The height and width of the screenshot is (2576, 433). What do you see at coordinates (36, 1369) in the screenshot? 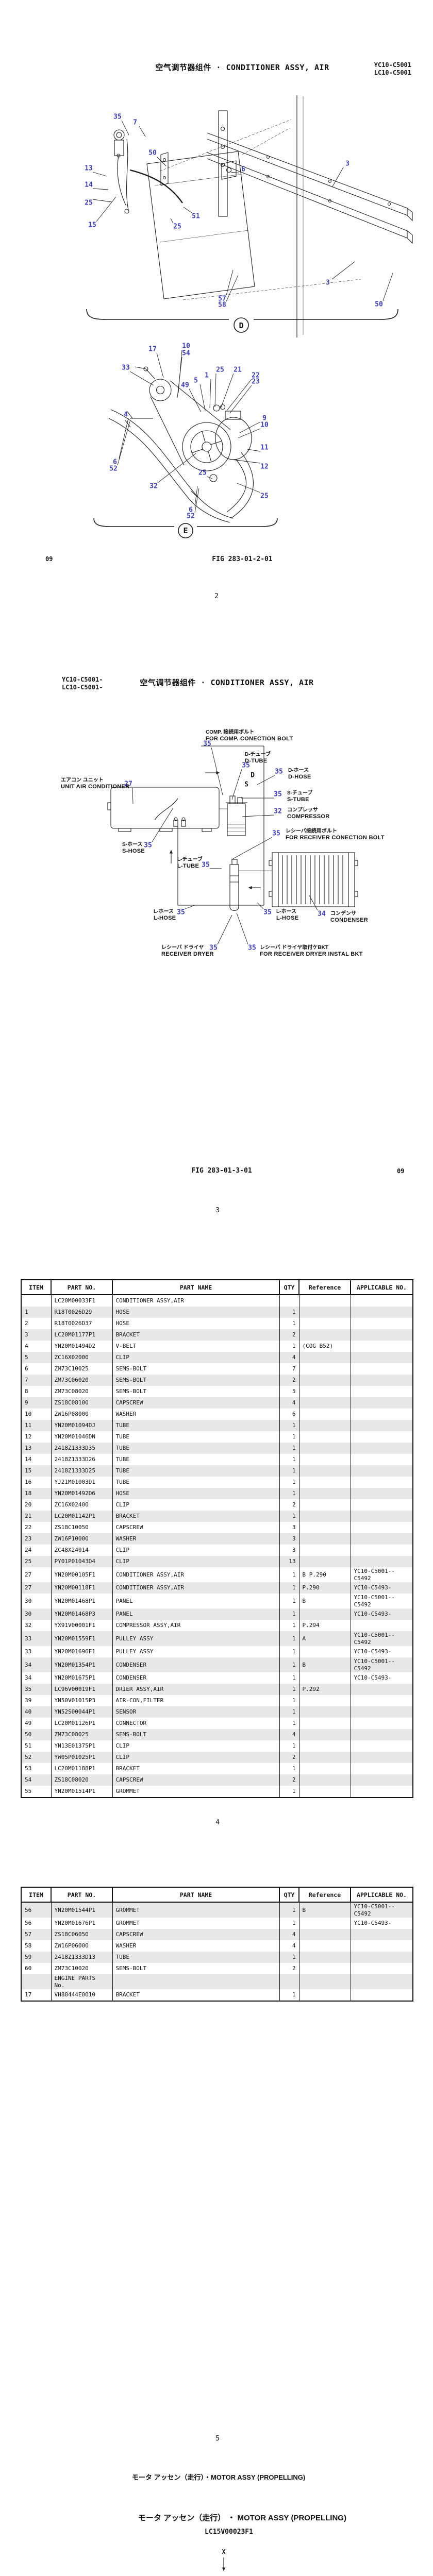
I see `table-cell: 6` at bounding box center [36, 1369].